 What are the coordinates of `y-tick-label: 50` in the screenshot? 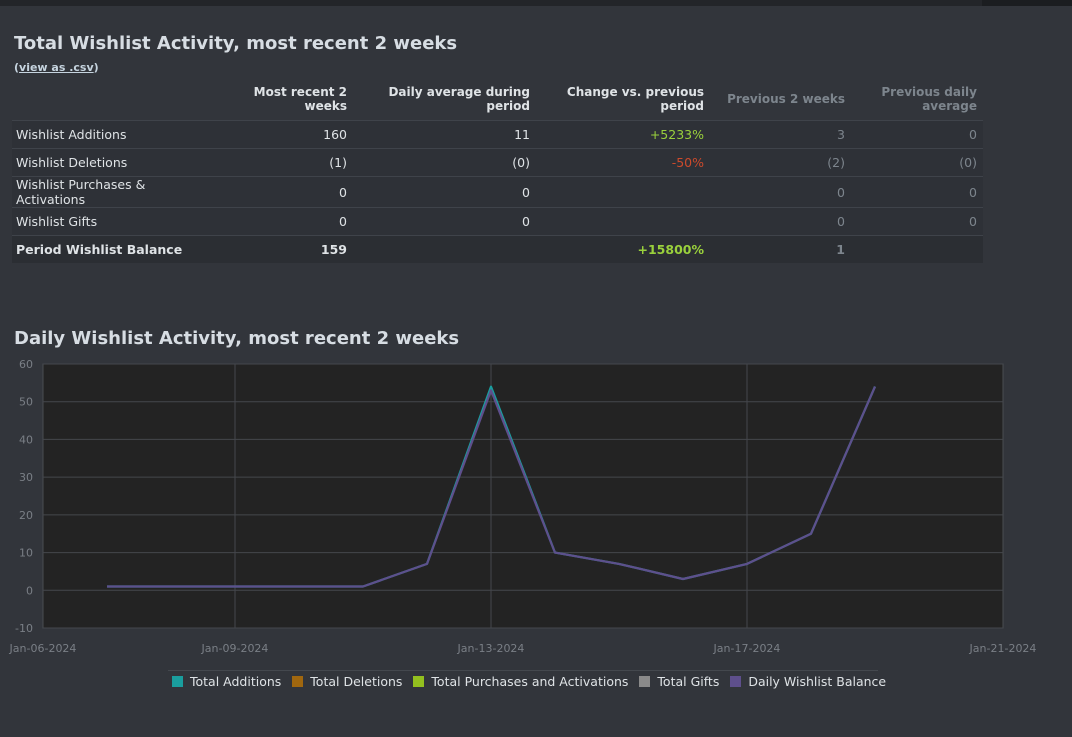 It's located at (26, 402).